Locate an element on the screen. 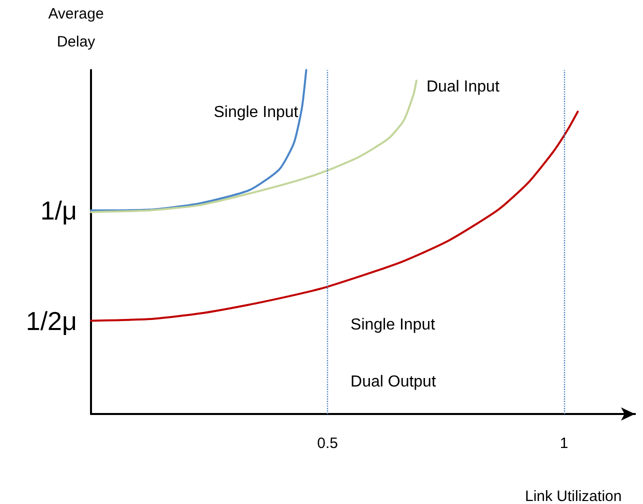  text: Single Input Dual Output is located at coordinates (393, 353).